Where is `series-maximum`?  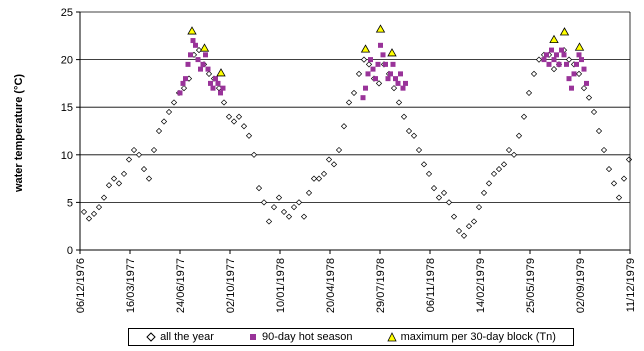
series-maximum is located at coordinates (386, 50).